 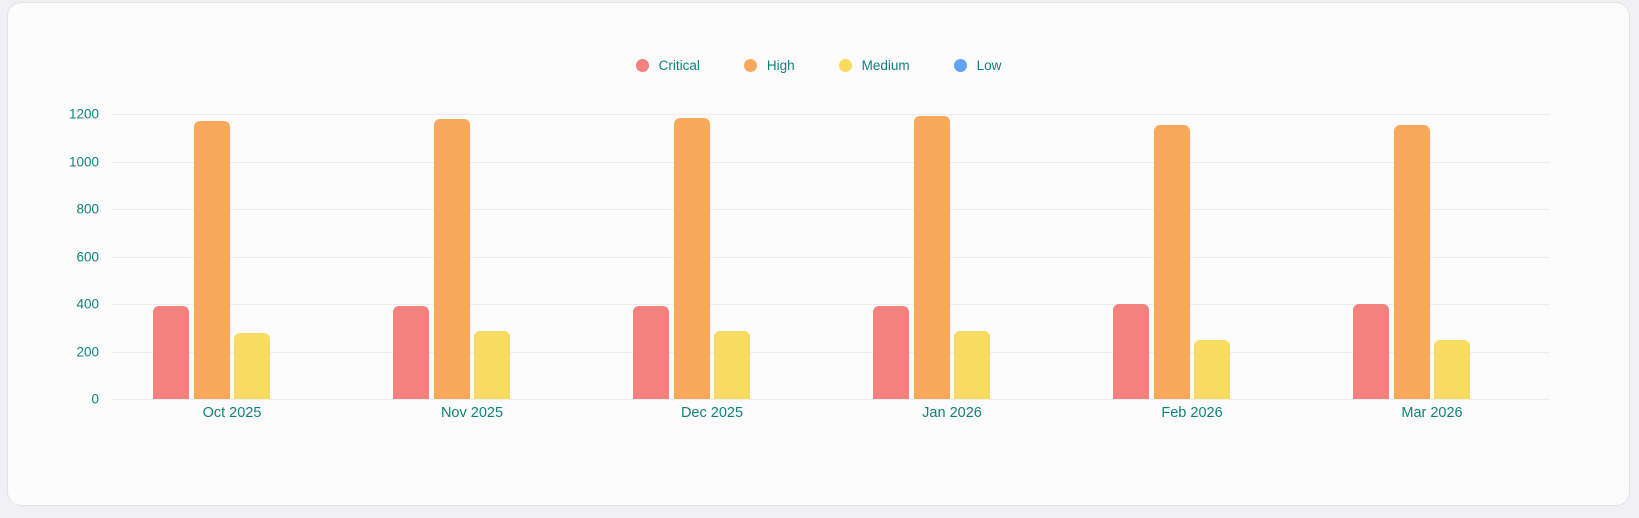 I want to click on bar-critical-mar-2026, so click(x=1371, y=351).